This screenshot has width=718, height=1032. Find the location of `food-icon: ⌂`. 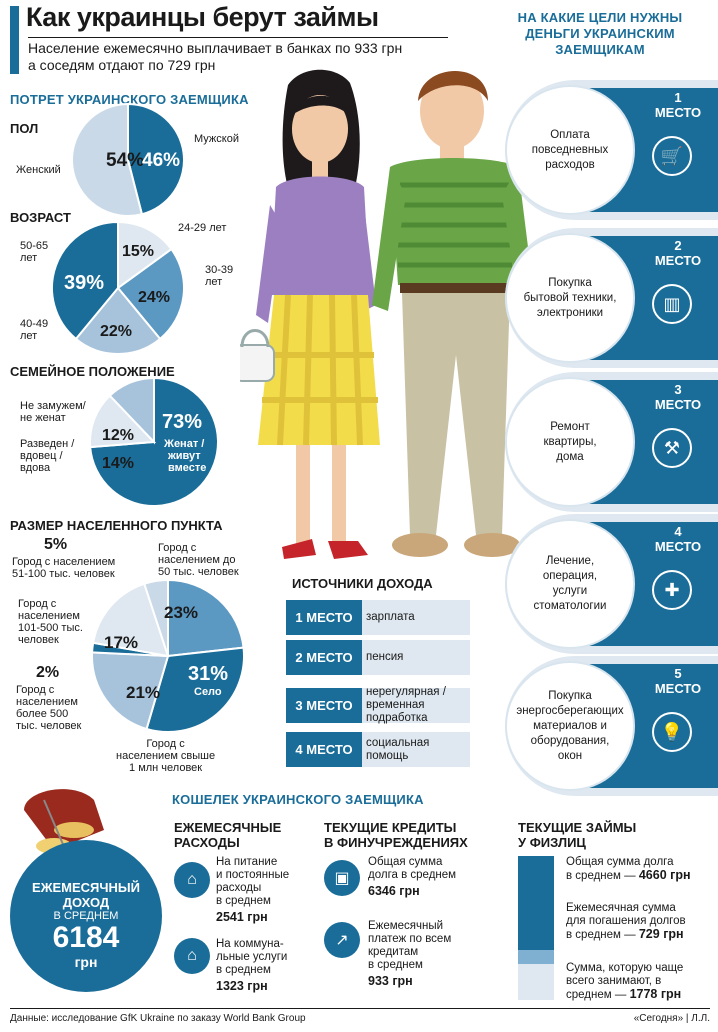

food-icon: ⌂ is located at coordinates (192, 880).